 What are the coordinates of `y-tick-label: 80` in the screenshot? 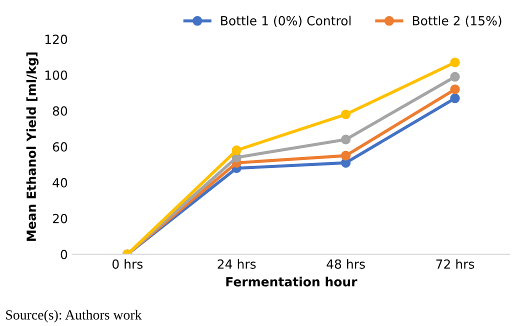 It's located at (60, 111).